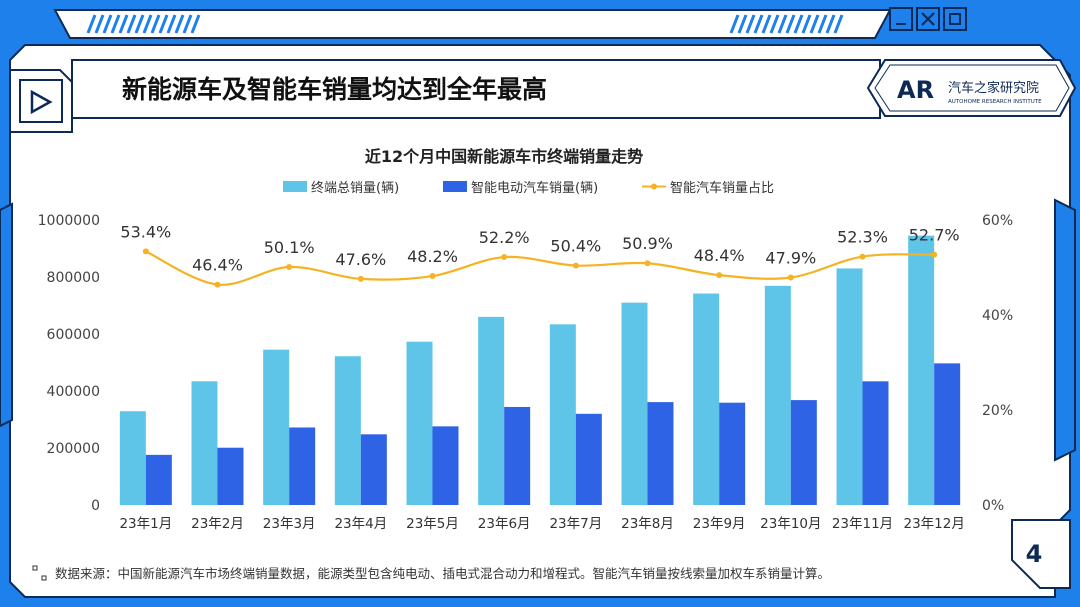  Describe the element at coordinates (647, 243) in the screenshot. I see `ratio-data-label: 50.9%` at that location.